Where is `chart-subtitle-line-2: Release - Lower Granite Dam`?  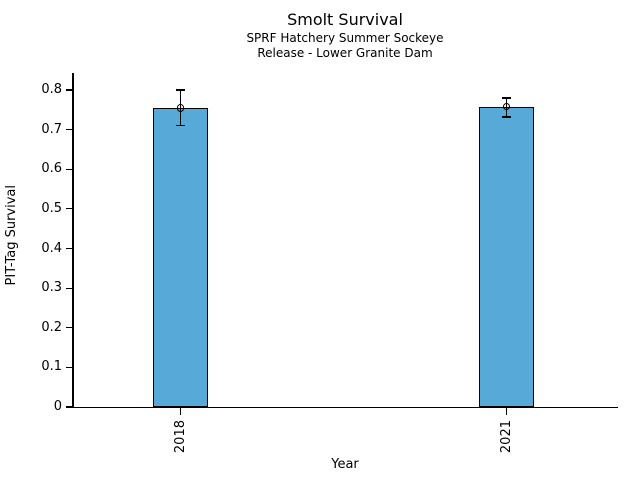
chart-subtitle-line-2: Release - Lower Granite Dam is located at coordinates (345, 53).